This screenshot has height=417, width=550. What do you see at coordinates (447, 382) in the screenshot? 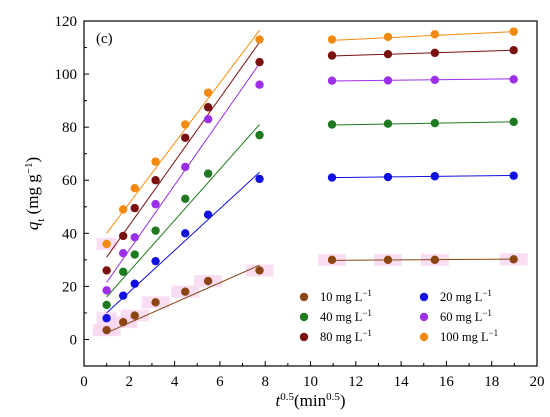
I see `x-tick-label: 16` at bounding box center [447, 382].